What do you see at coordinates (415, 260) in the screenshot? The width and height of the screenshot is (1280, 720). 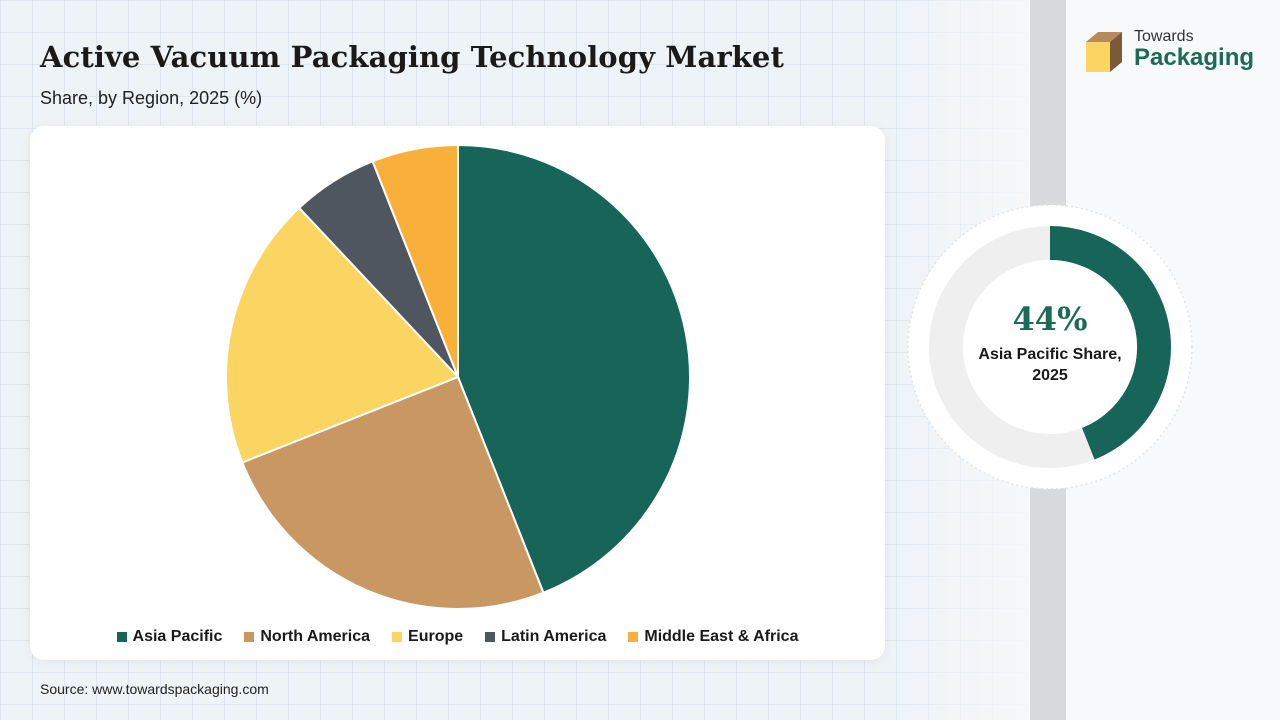 I see `pie-slice-middle-east-and-africa` at bounding box center [415, 260].